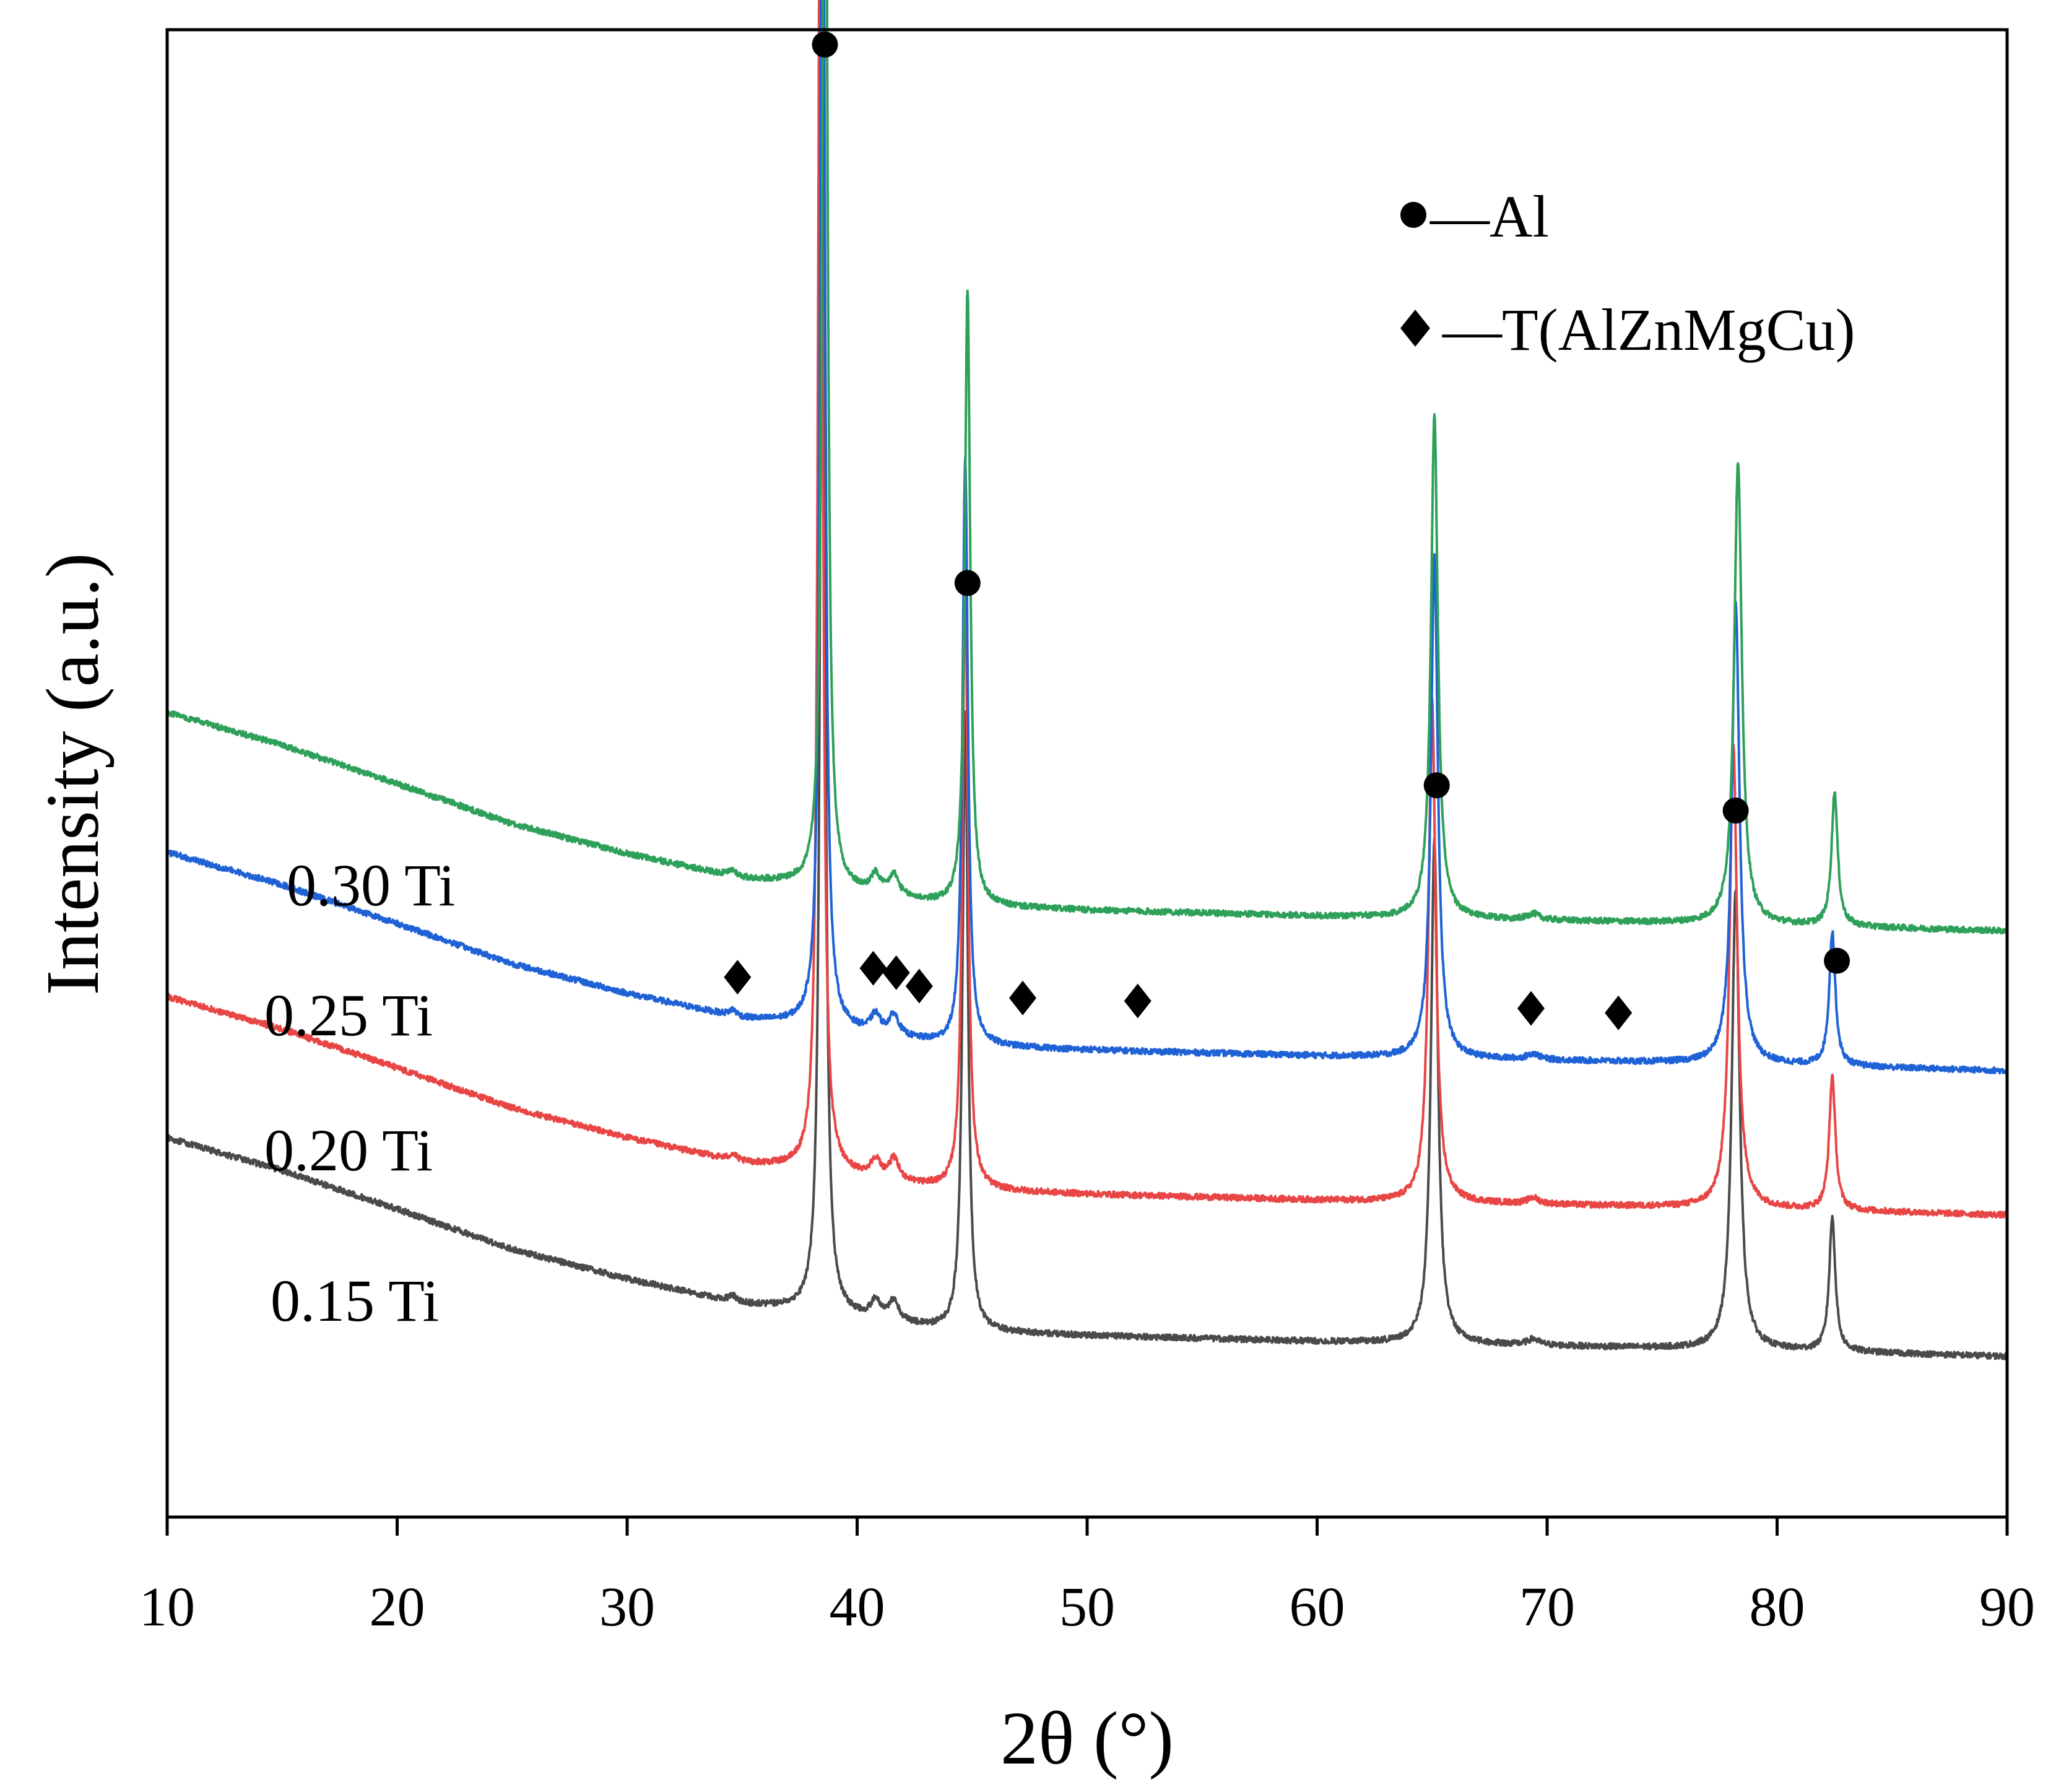  I want to click on y-axis-label: Intensity (a.u.), so click(73, 775).